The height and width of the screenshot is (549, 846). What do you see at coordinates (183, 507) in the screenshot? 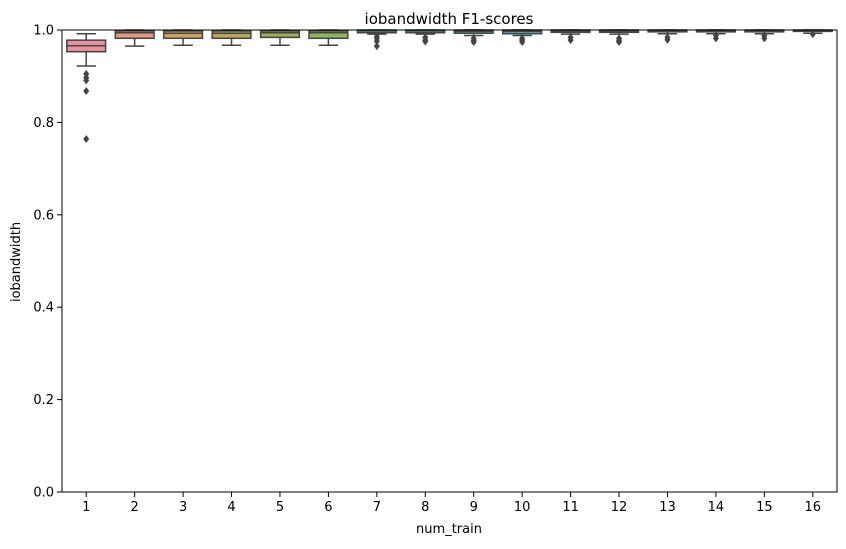
I see `x-tick-label: 3` at bounding box center [183, 507].